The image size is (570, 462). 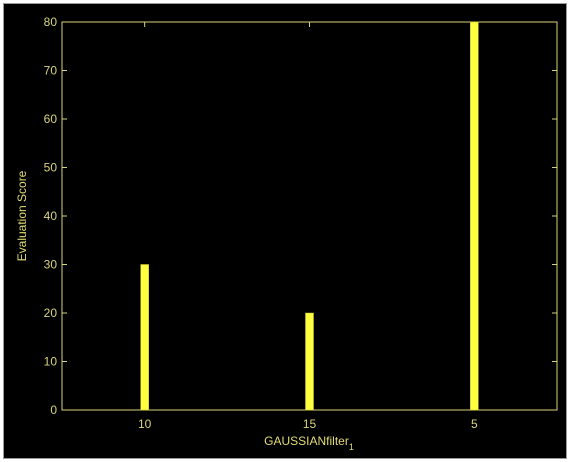 What do you see at coordinates (145, 424) in the screenshot?
I see `x-tick-label: 10` at bounding box center [145, 424].